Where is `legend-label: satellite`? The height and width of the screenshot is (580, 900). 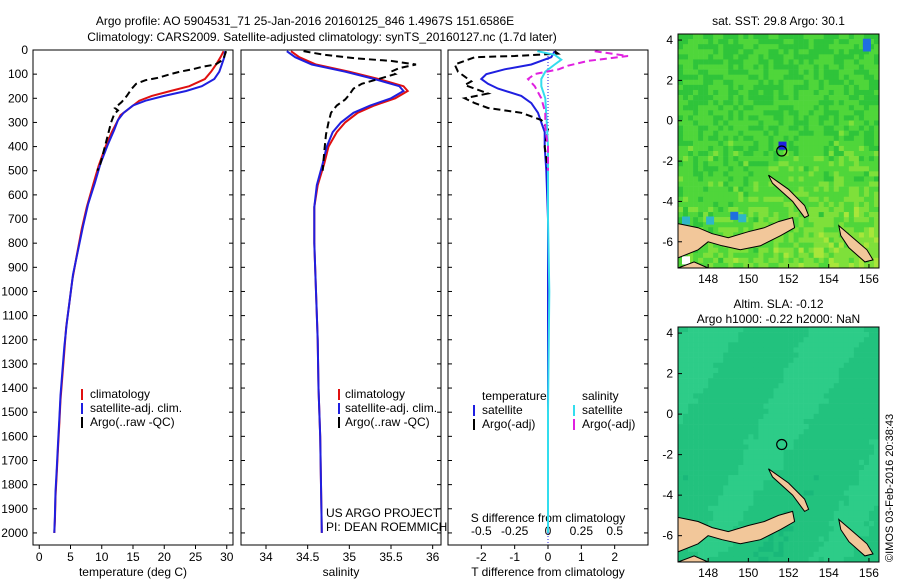 legend-label: satellite is located at coordinates (502, 410).